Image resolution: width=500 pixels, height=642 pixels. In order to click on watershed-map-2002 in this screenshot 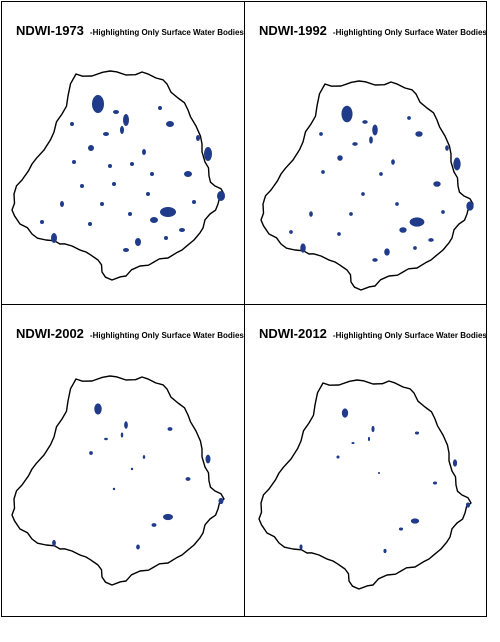, I will do `click(118, 480)`.